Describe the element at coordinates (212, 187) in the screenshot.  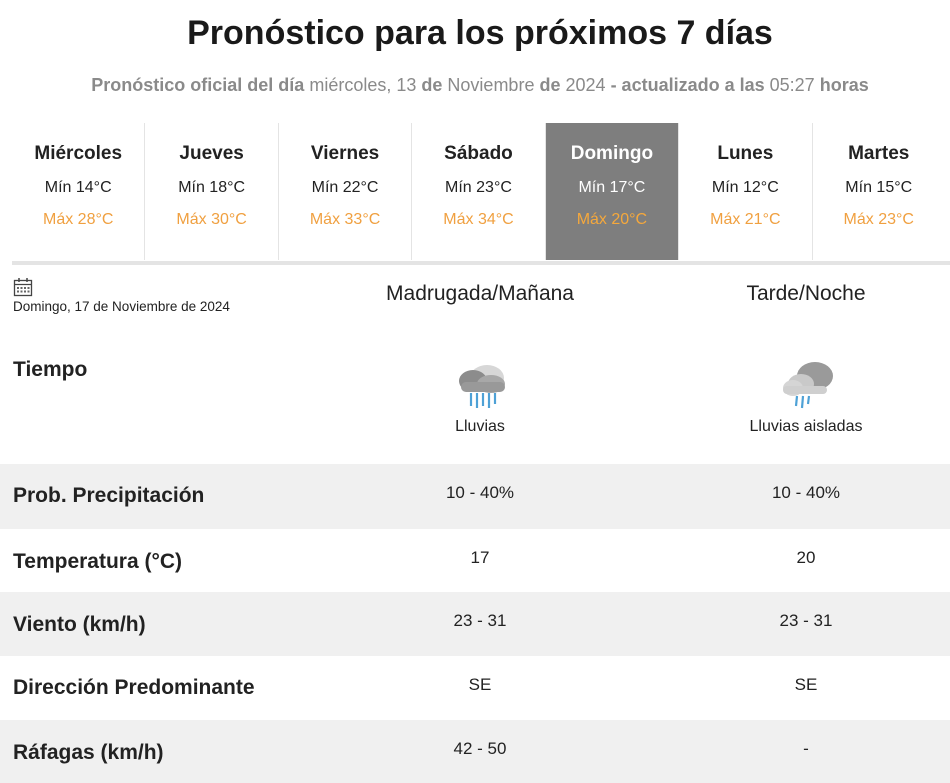
I see `day-min-temp: Mín 18°C` at that location.